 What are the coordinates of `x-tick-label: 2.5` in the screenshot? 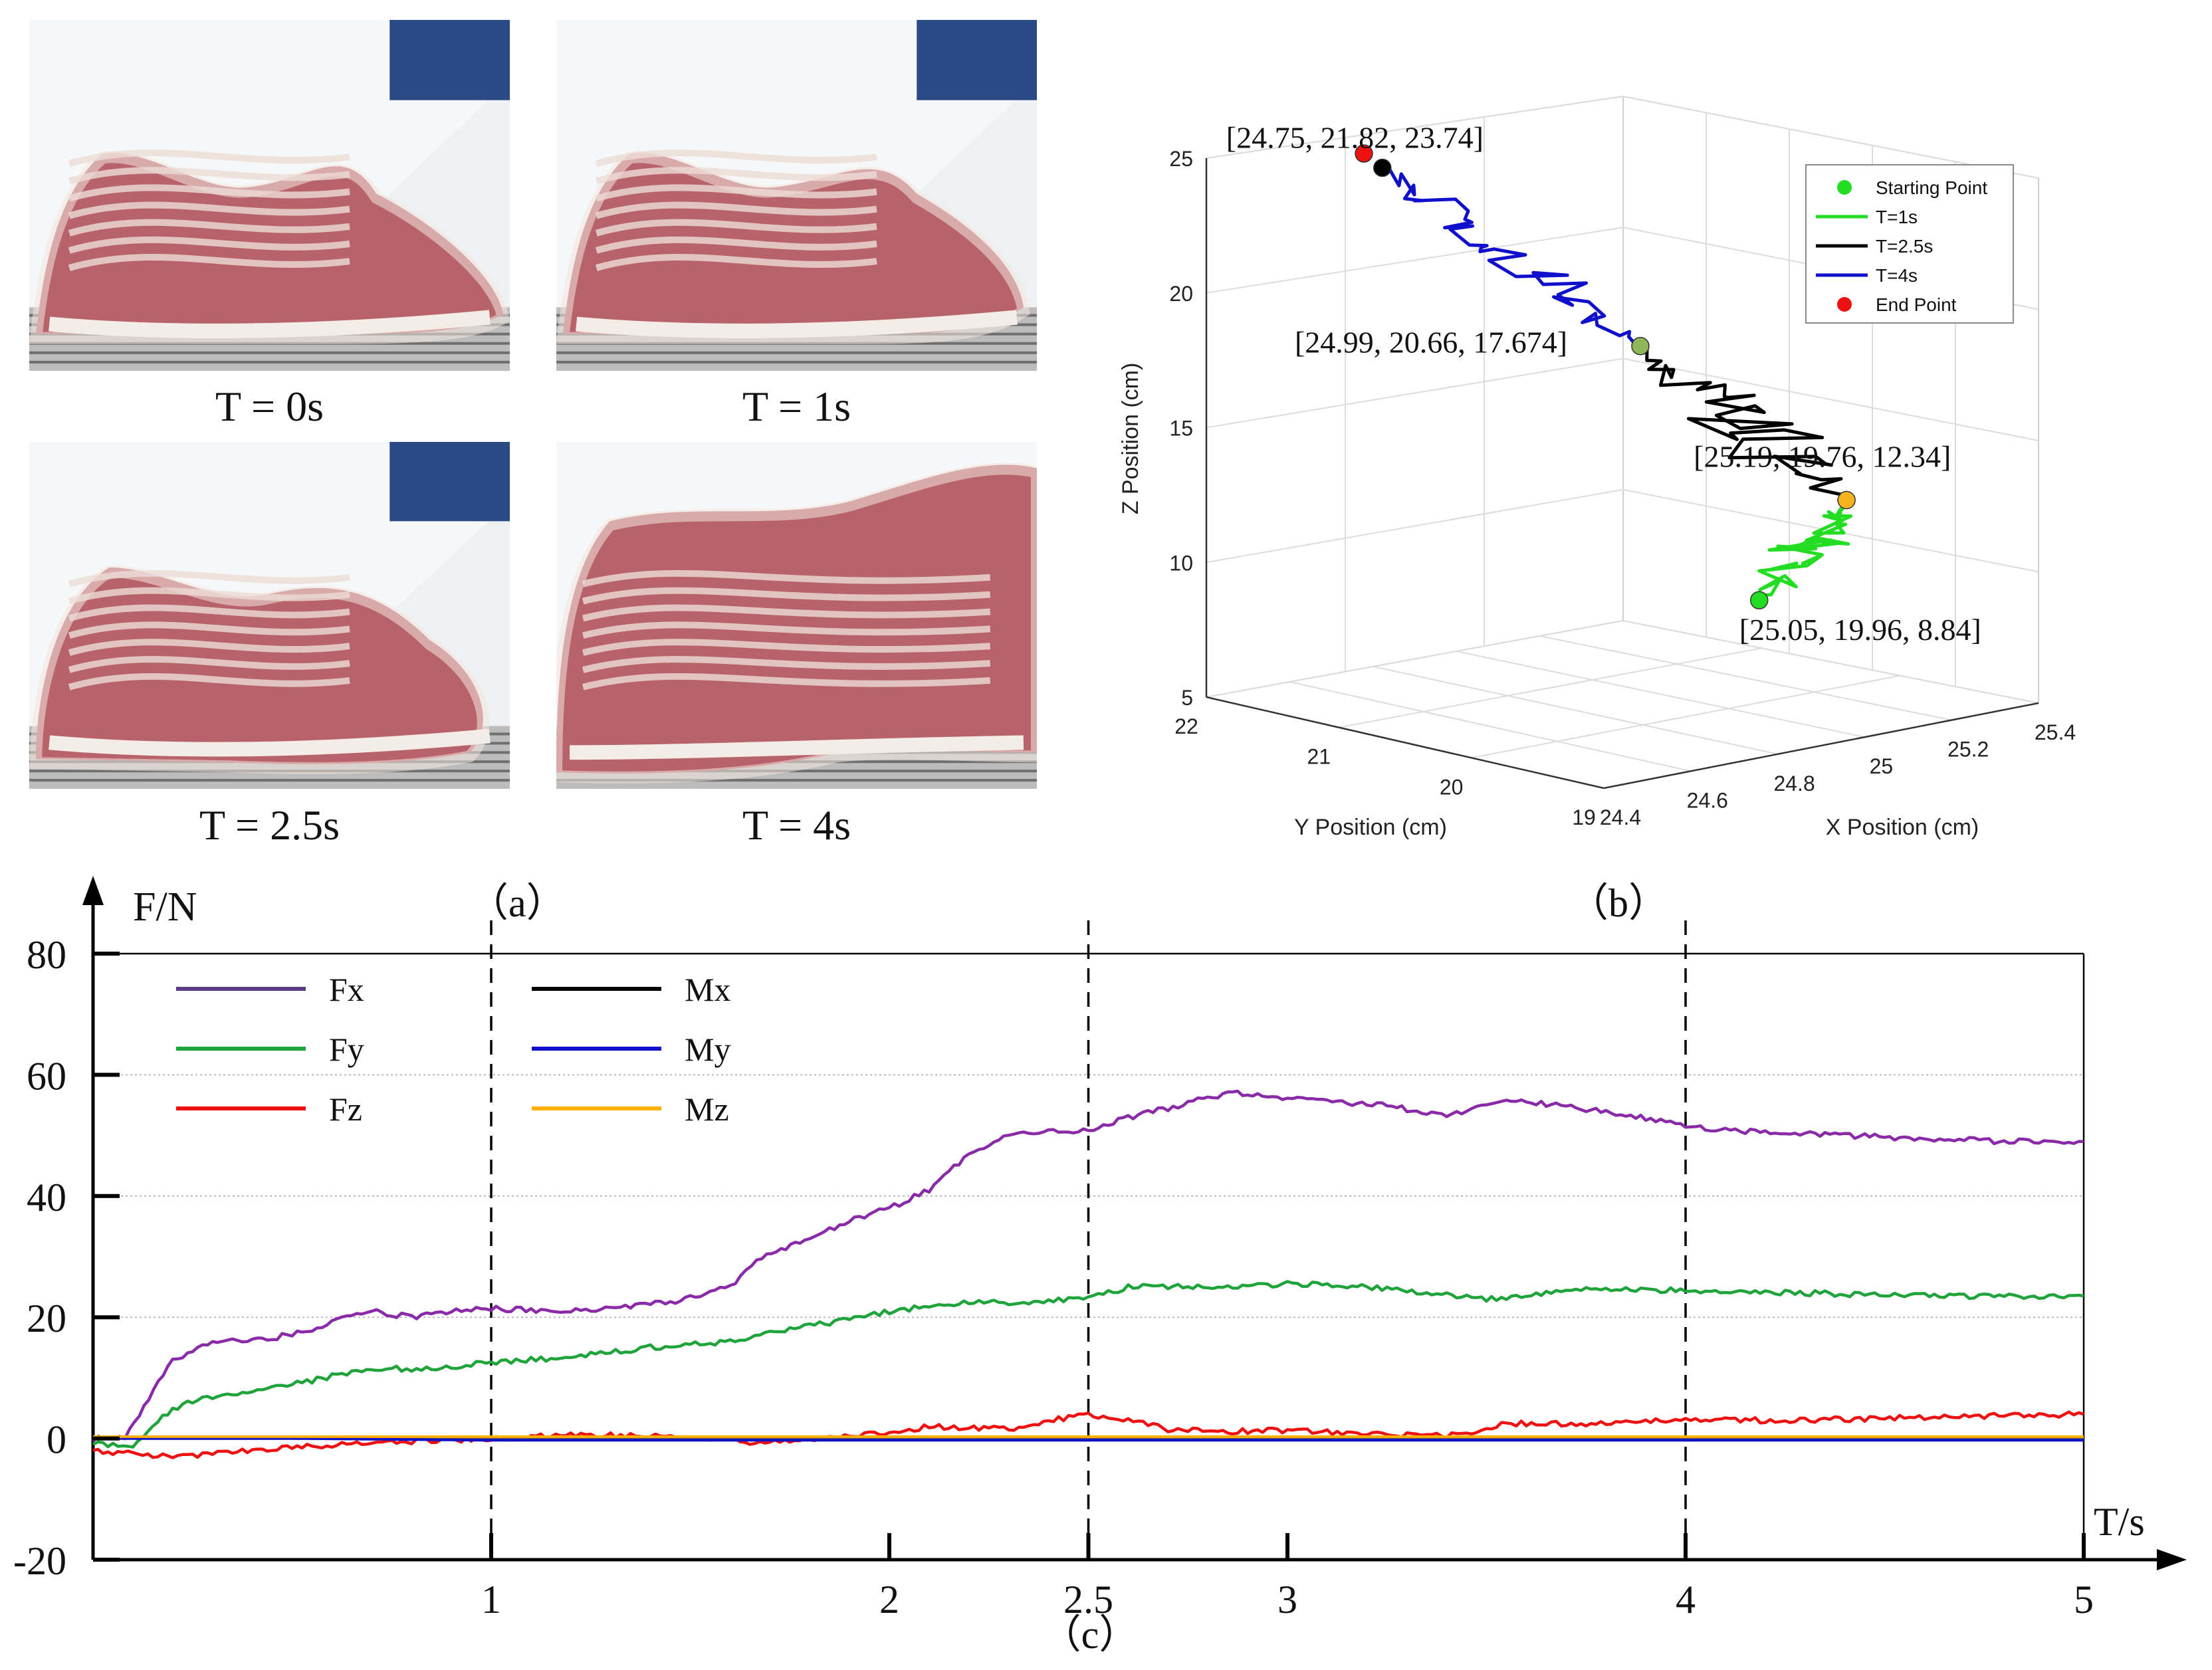 It's located at (1088, 1599).